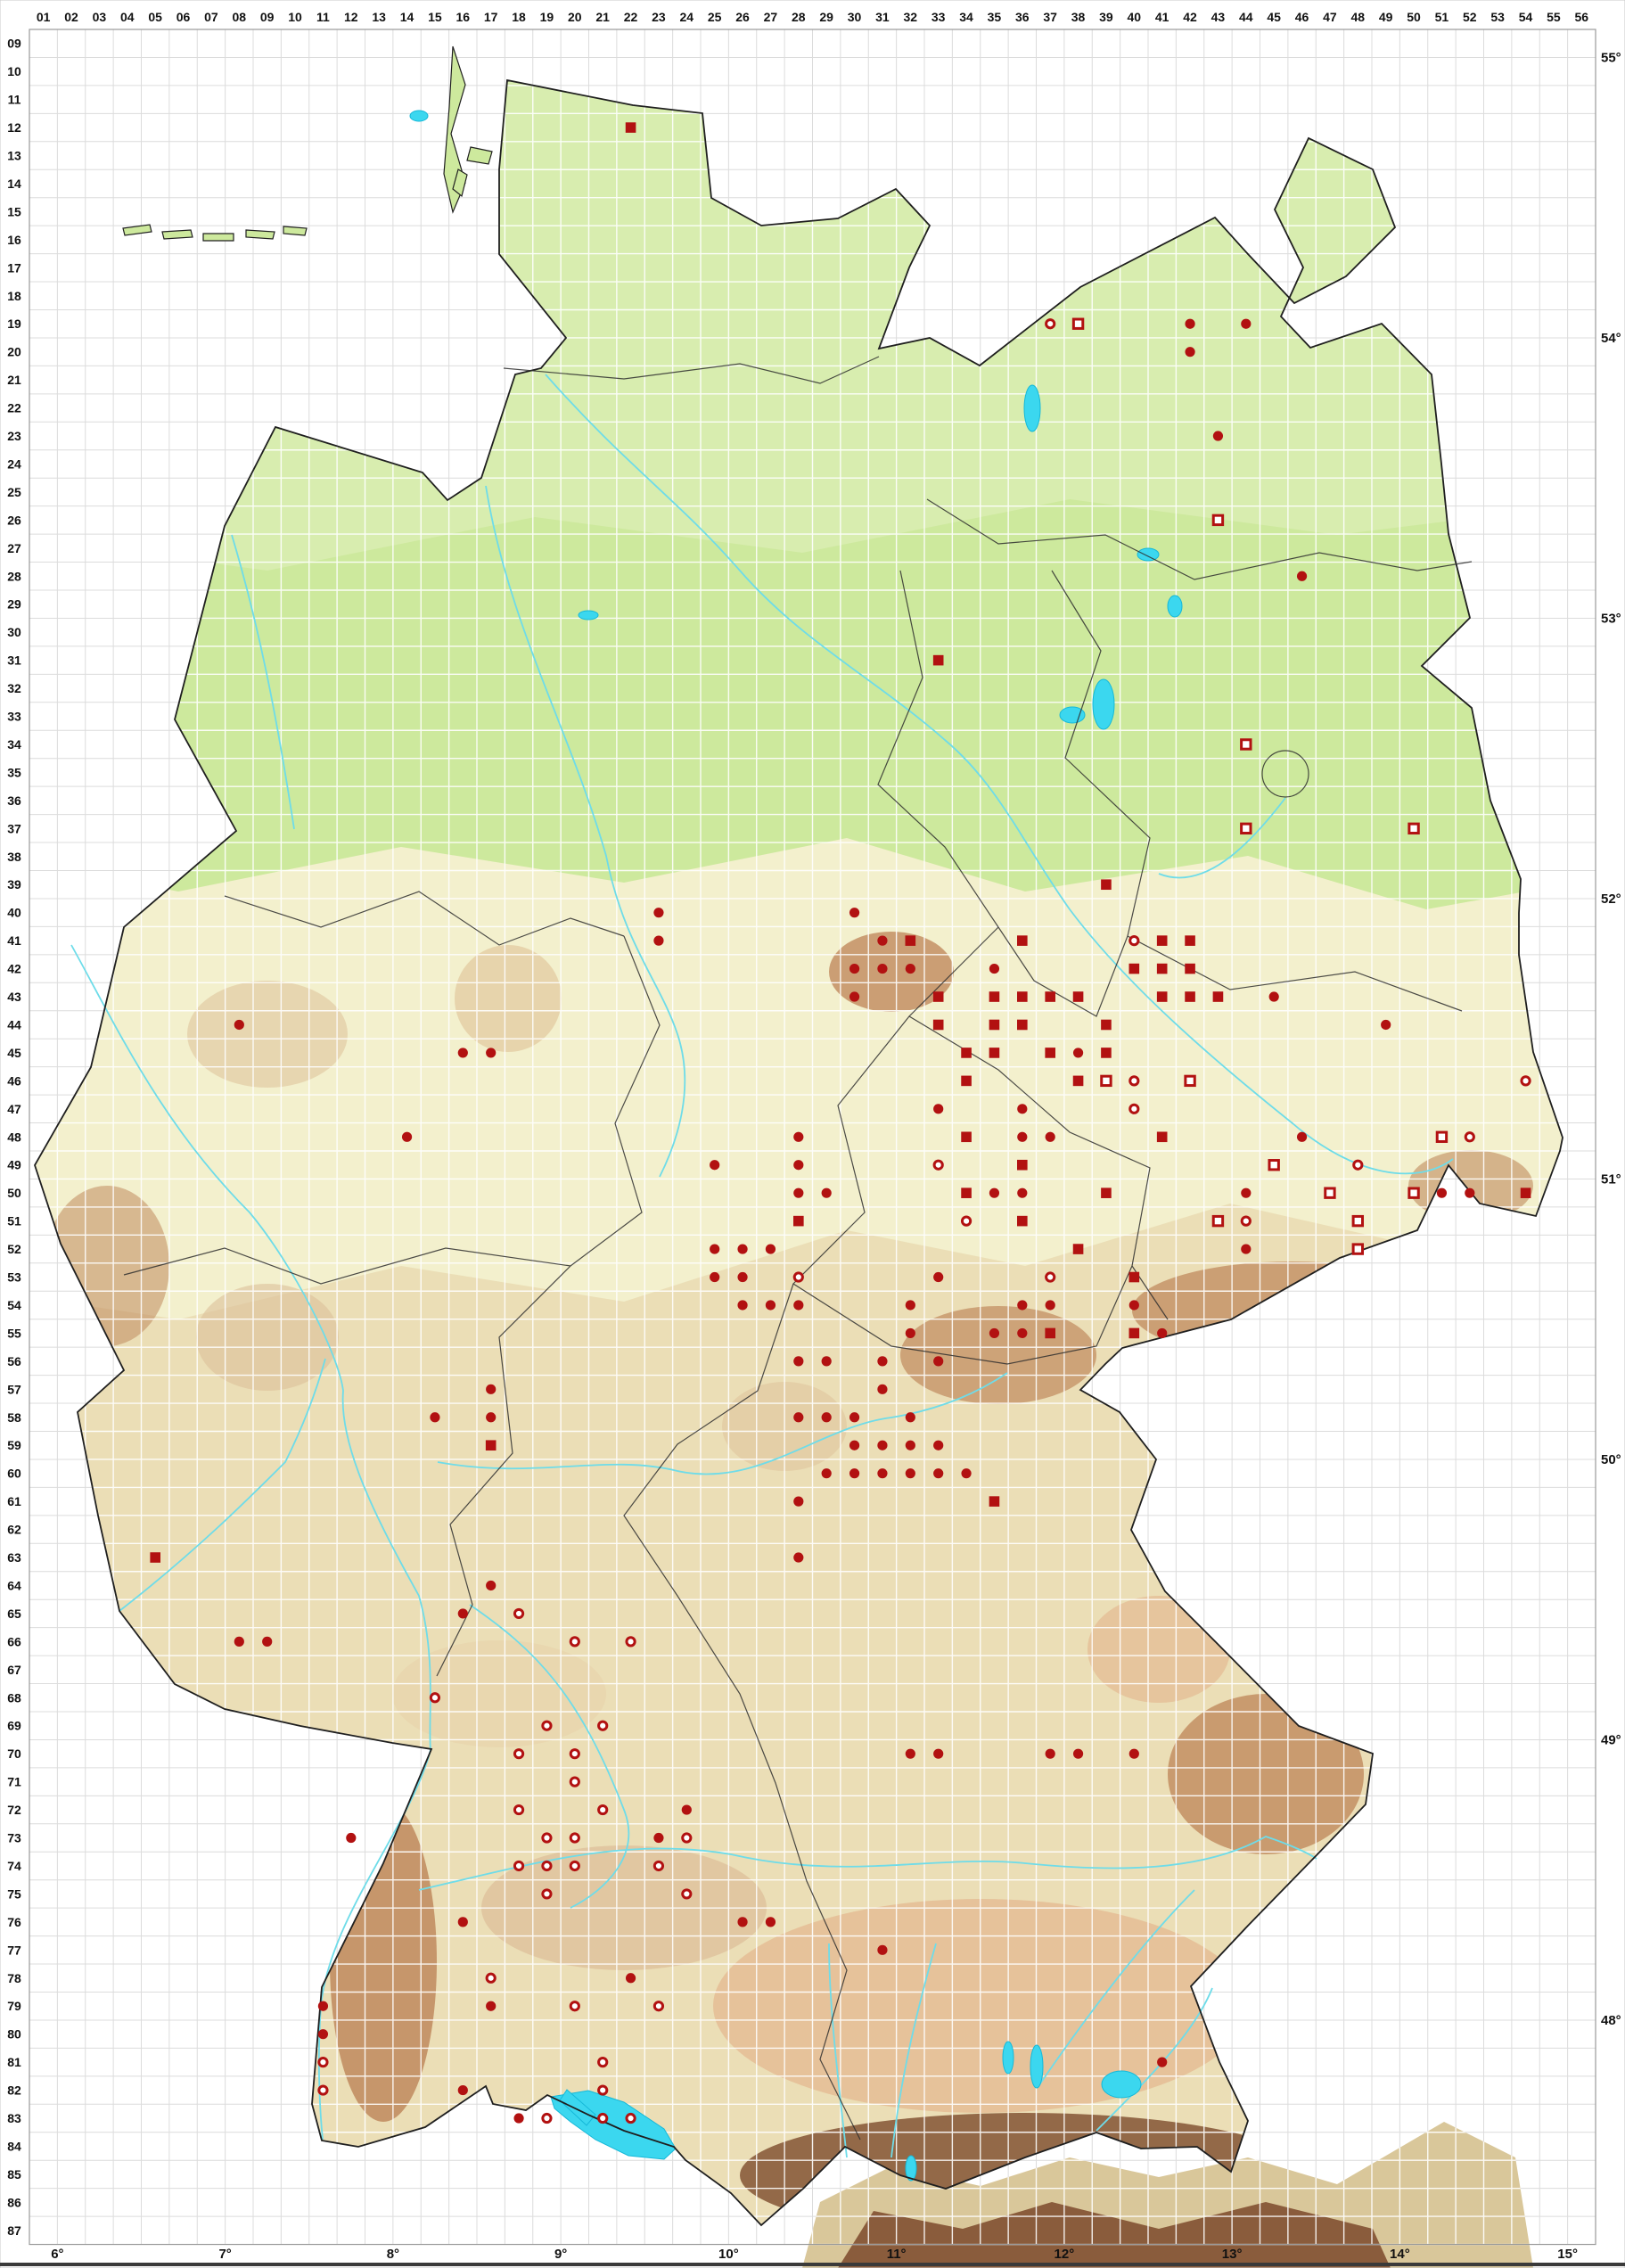 The image size is (1625, 2268). I want to click on island, so click(479, 155).